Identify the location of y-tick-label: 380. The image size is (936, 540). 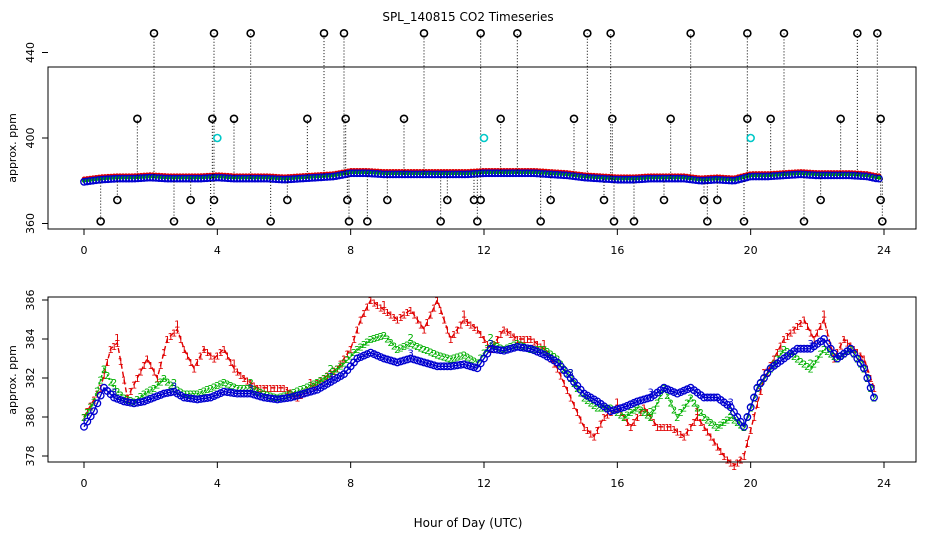
(30, 417).